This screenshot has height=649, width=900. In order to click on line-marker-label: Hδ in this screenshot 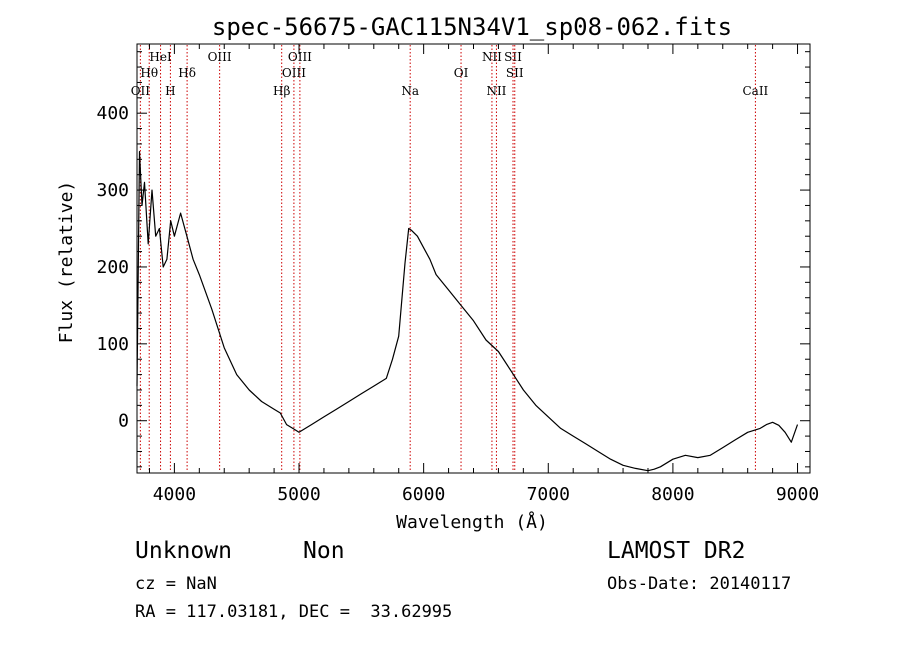, I will do `click(187, 73)`.